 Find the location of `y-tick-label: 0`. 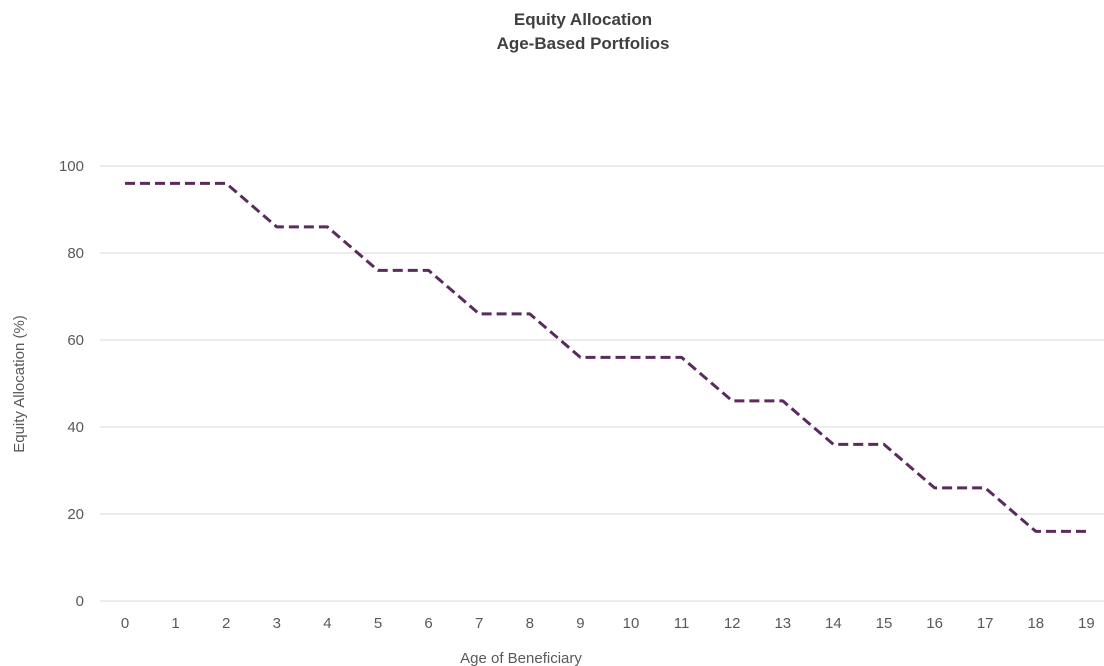

y-tick-label: 0 is located at coordinates (80, 601).